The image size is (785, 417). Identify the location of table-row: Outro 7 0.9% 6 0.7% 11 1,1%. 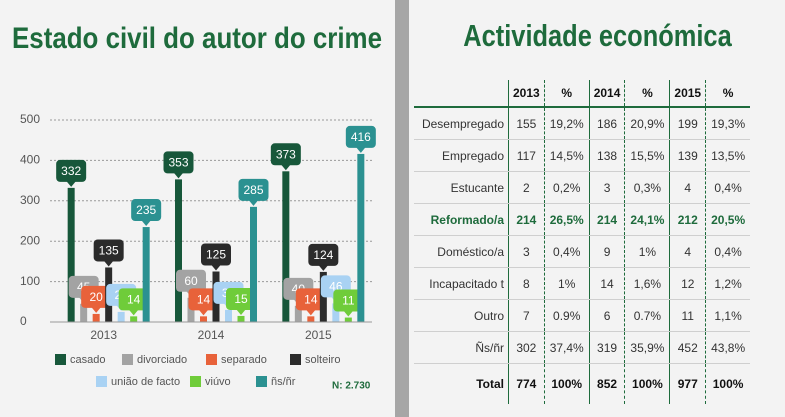
(582, 315).